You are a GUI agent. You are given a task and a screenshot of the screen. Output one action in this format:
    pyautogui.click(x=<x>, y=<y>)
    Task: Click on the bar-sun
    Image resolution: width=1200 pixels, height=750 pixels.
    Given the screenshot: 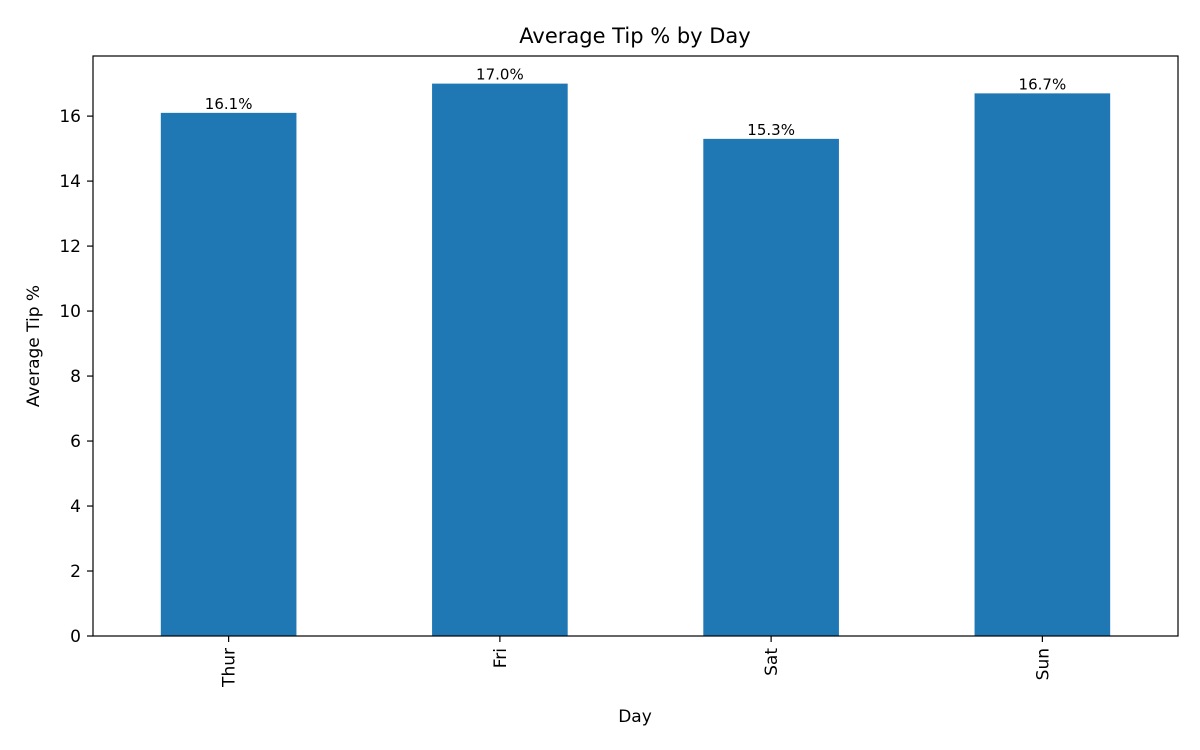 What is the action you would take?
    pyautogui.click(x=1042, y=364)
    